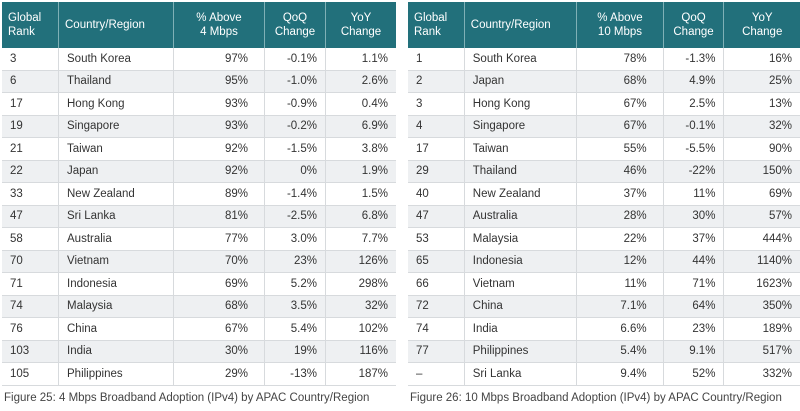  What do you see at coordinates (219, 81) in the screenshot?
I see `table-cell: 95%` at bounding box center [219, 81].